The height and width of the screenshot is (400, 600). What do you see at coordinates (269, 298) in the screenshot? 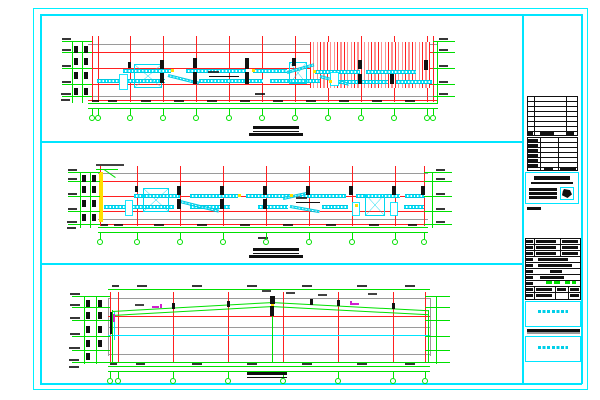
I see `roof-outline` at bounding box center [269, 298].